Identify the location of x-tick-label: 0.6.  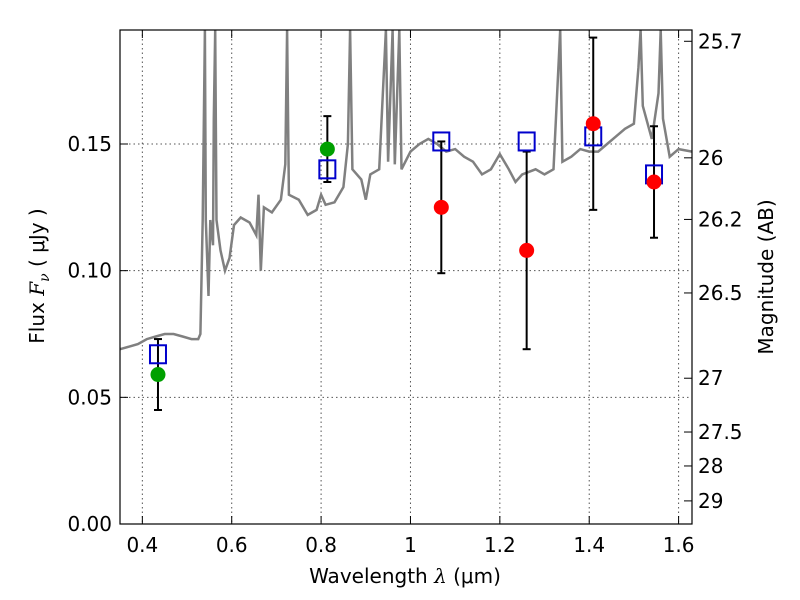
(232, 545).